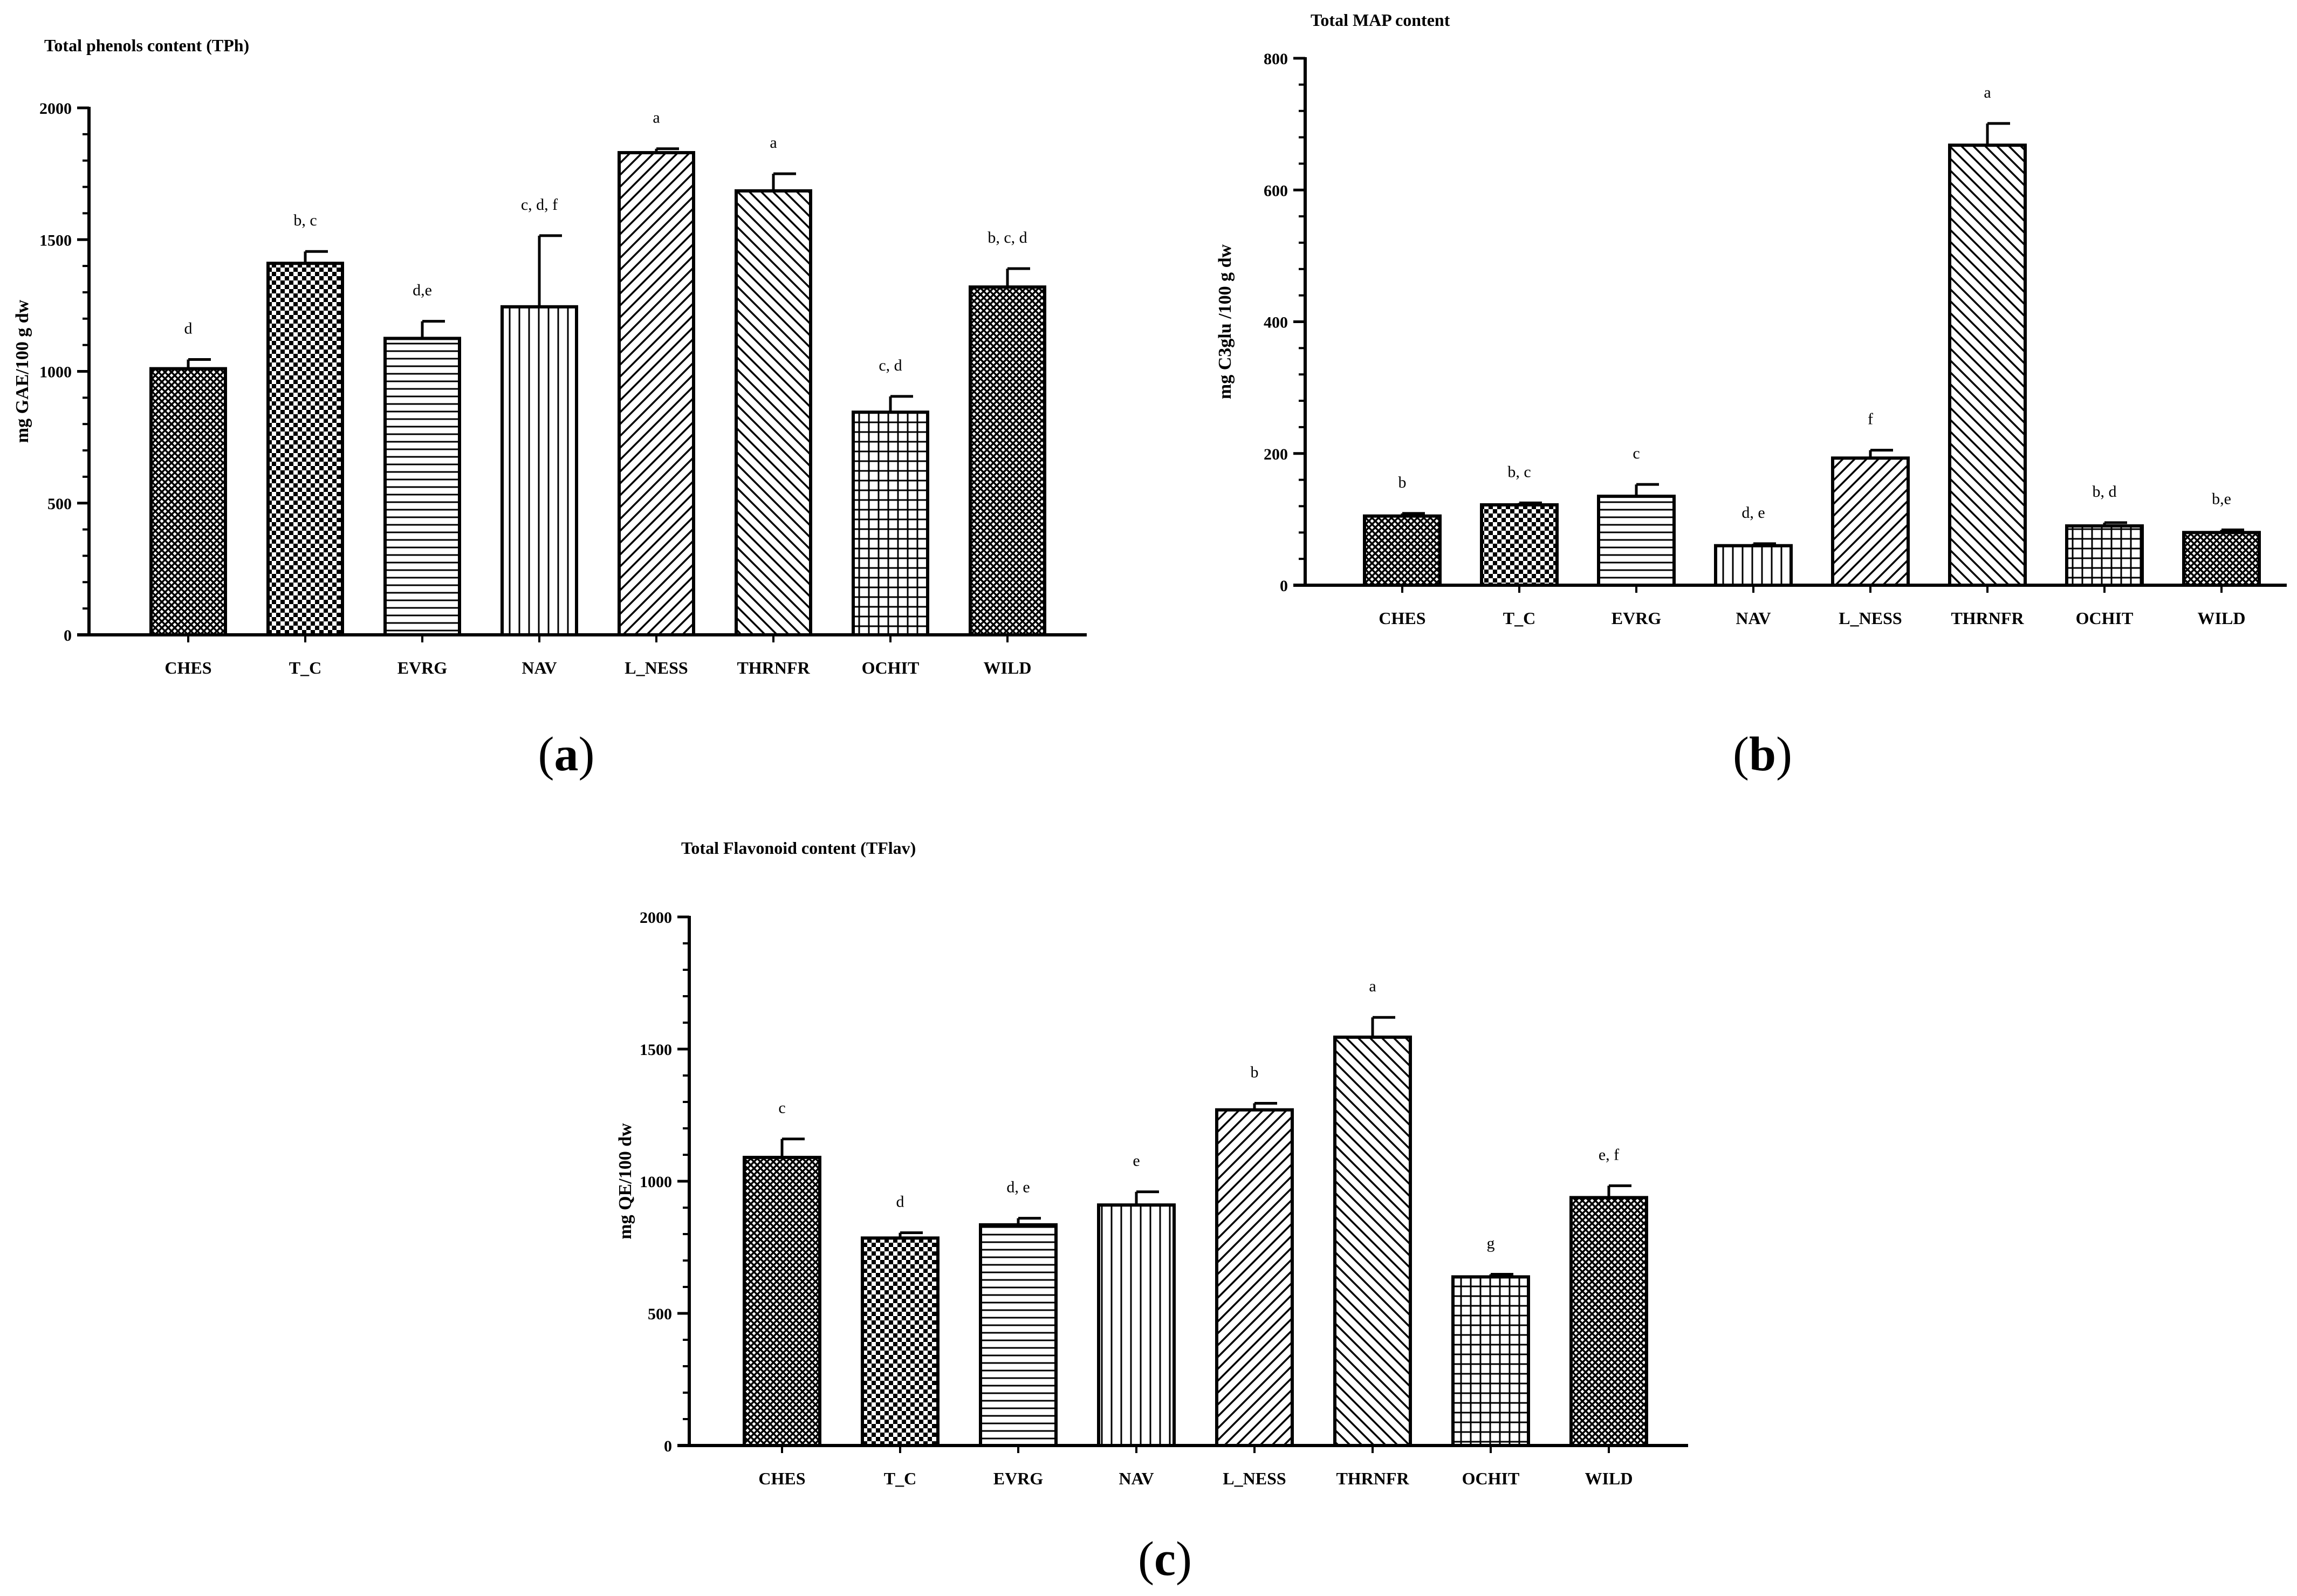  What do you see at coordinates (798, 848) in the screenshot?
I see `chart-title: Total Flavonoid content (TFlav)` at bounding box center [798, 848].